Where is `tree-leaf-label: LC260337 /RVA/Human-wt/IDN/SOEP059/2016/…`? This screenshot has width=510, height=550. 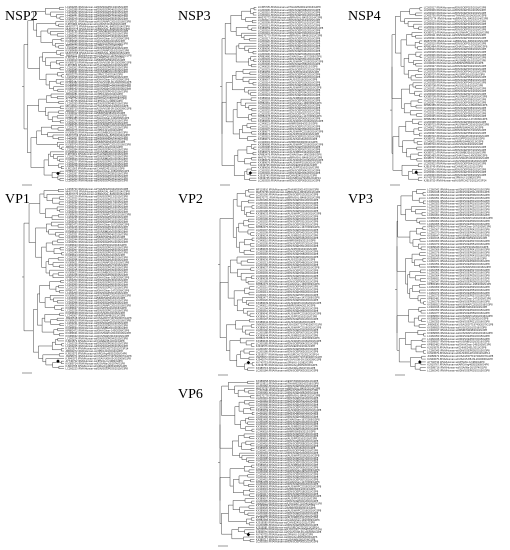
tree-leaf-label: LC260337 /RVA/Human-wt/IDN/SOEP059/2016/… is located at coordinates (289, 129).